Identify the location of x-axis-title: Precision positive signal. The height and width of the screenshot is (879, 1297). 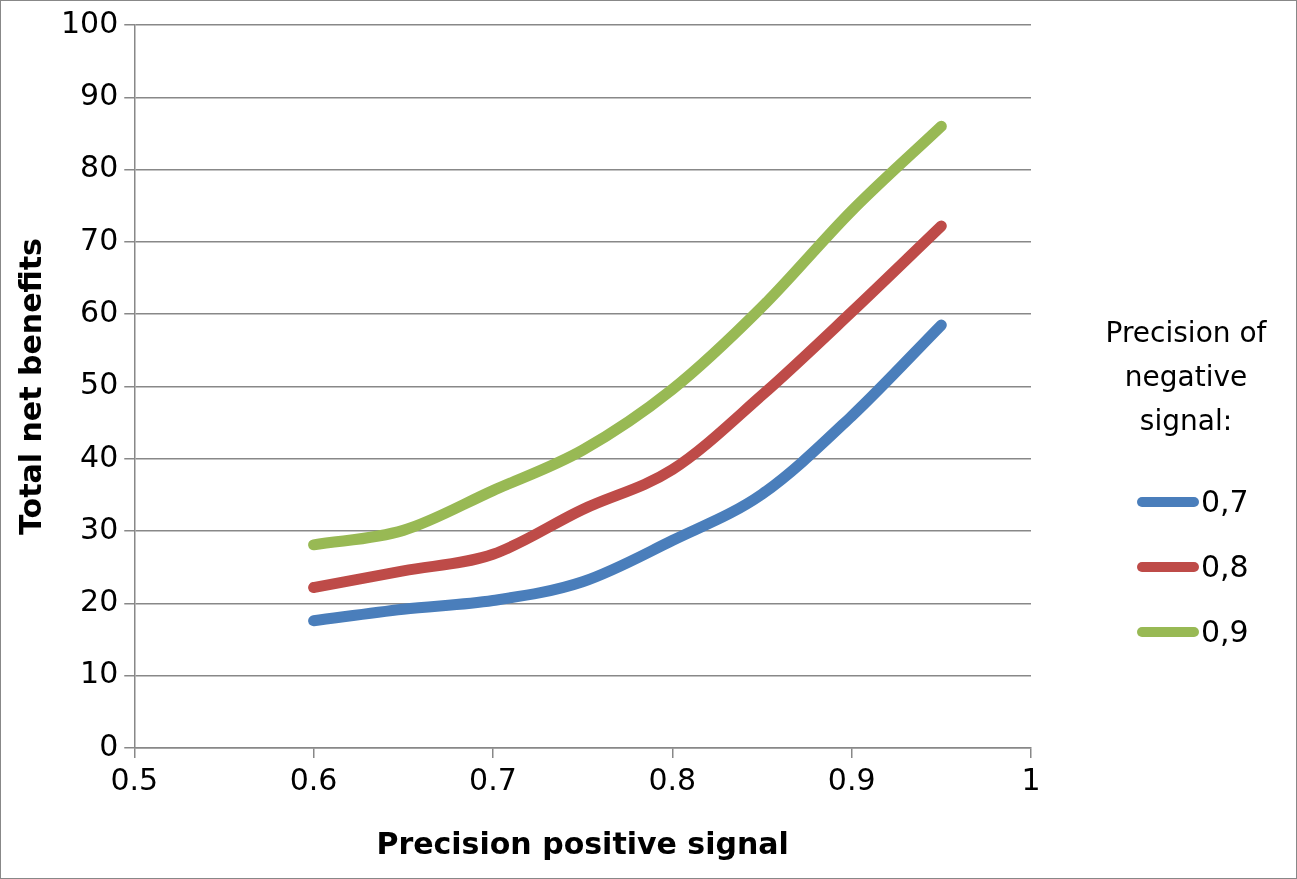
(582, 843).